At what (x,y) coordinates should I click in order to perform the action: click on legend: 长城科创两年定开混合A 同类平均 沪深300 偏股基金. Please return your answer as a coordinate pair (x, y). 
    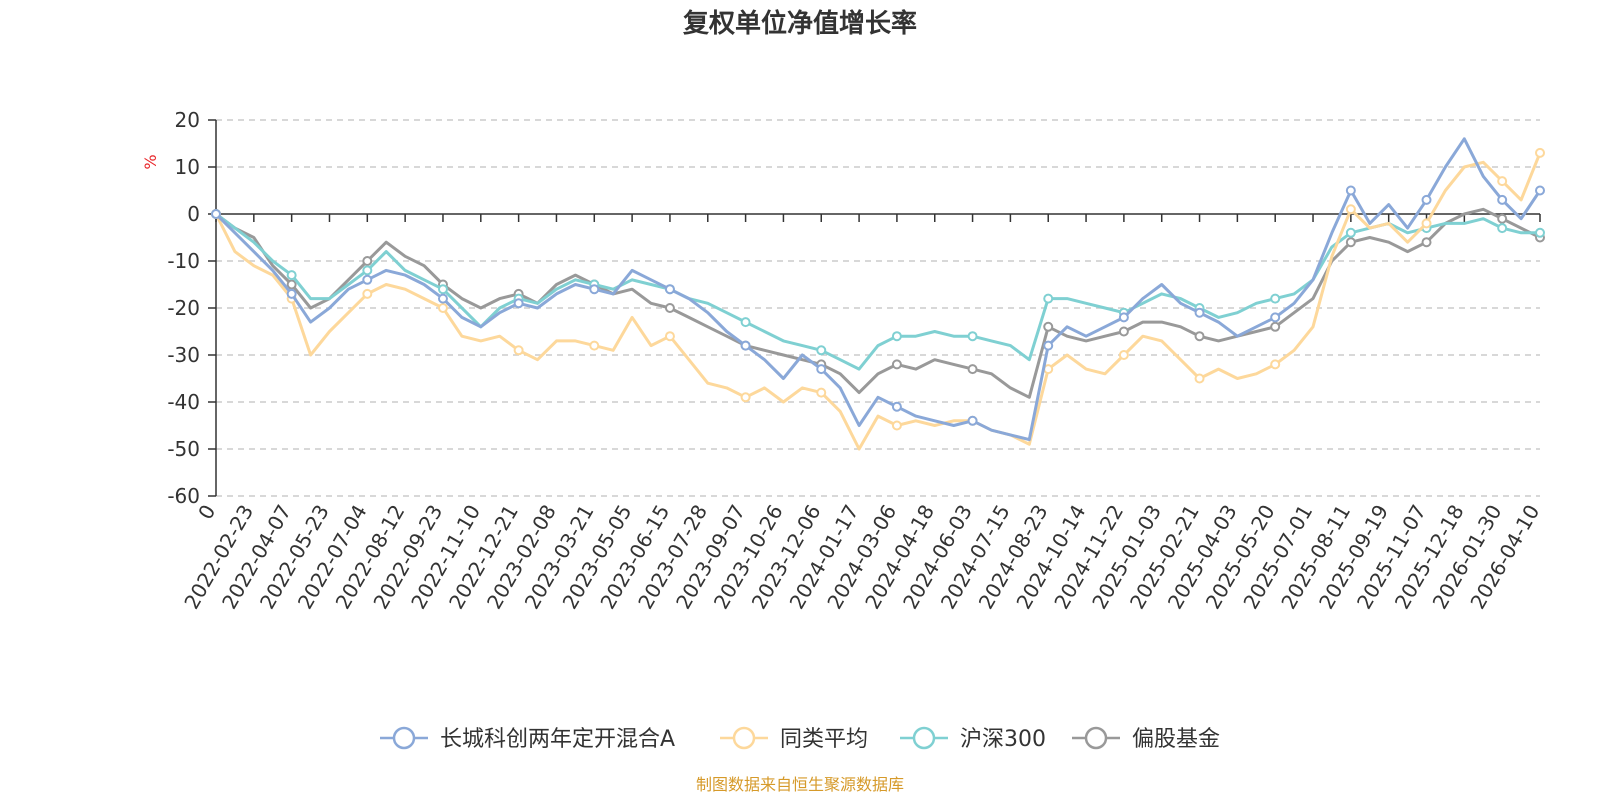
    Looking at the image, I should click on (800, 739).